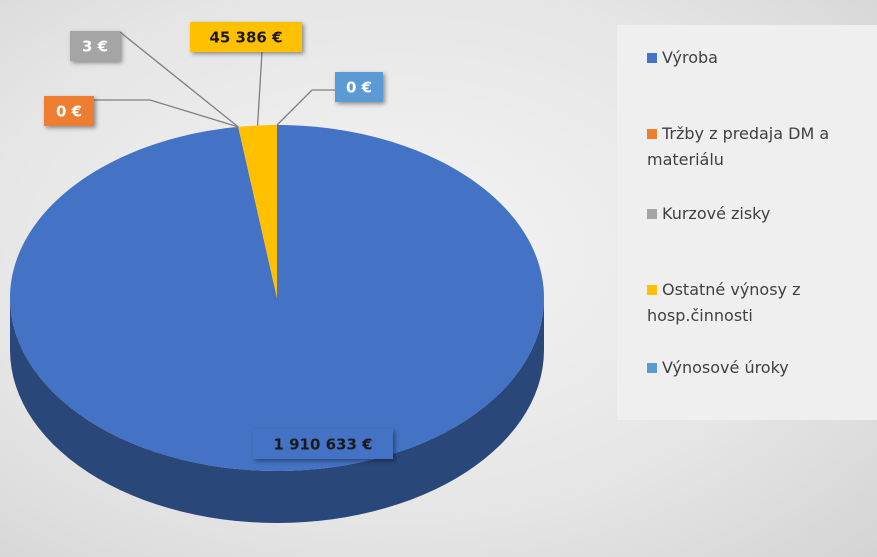 The width and height of the screenshot is (877, 557). I want to click on legend-label: Kurzové zisky, so click(716, 213).